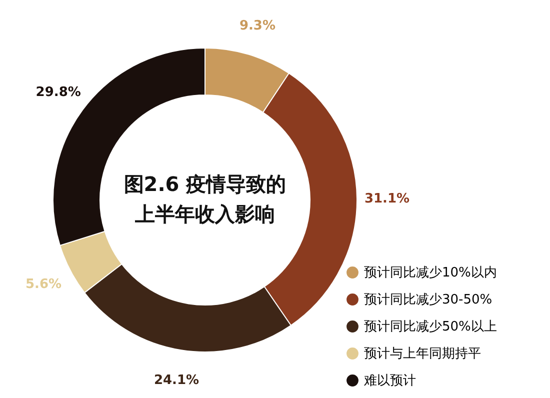 The width and height of the screenshot is (550, 398). What do you see at coordinates (430, 327) in the screenshot?
I see `legend-label: 预计同比减少50%以上` at bounding box center [430, 327].